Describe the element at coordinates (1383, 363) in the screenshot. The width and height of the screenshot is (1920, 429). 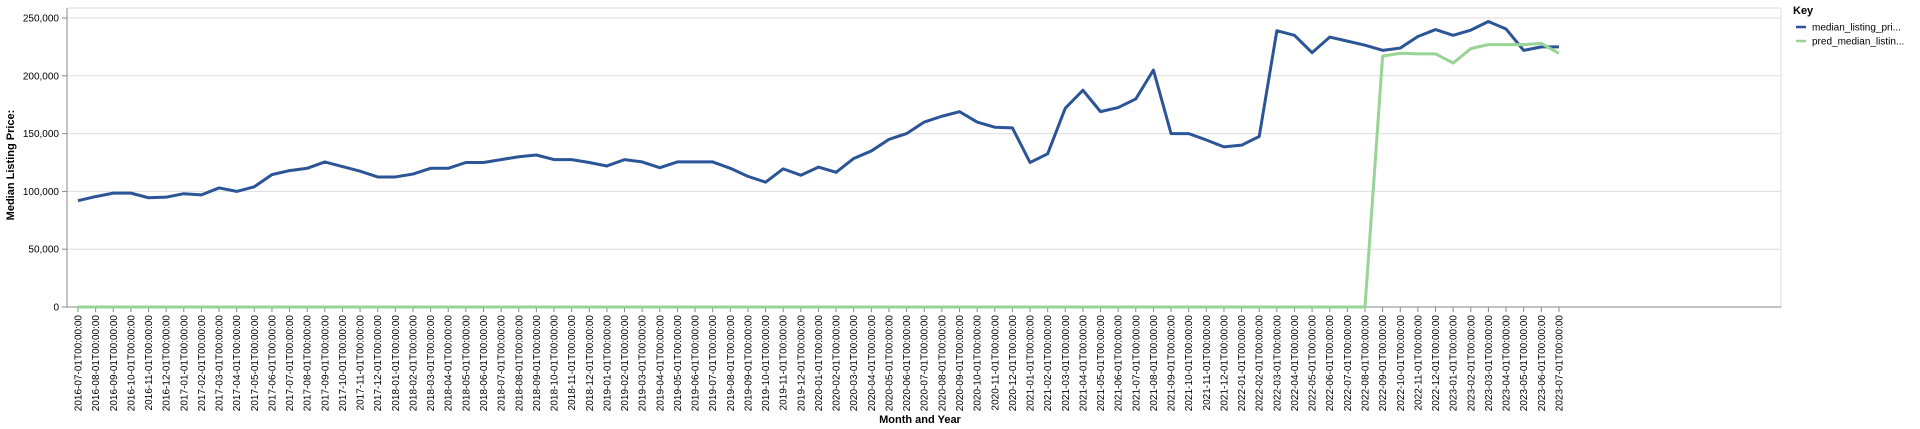
I see `x-tick-label: 2022-09-01T00:00:00` at that location.